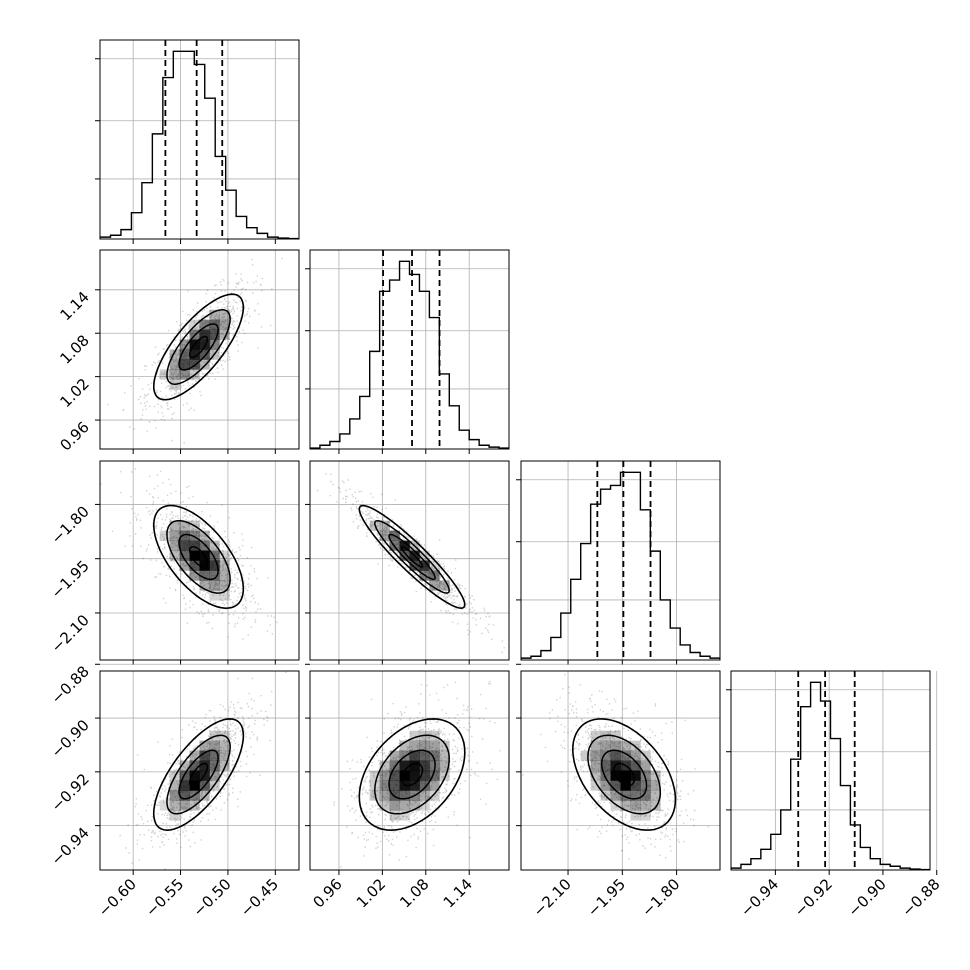 The height and width of the screenshot is (970, 970). I want to click on y-tick-label: 1.02, so click(74, 393).